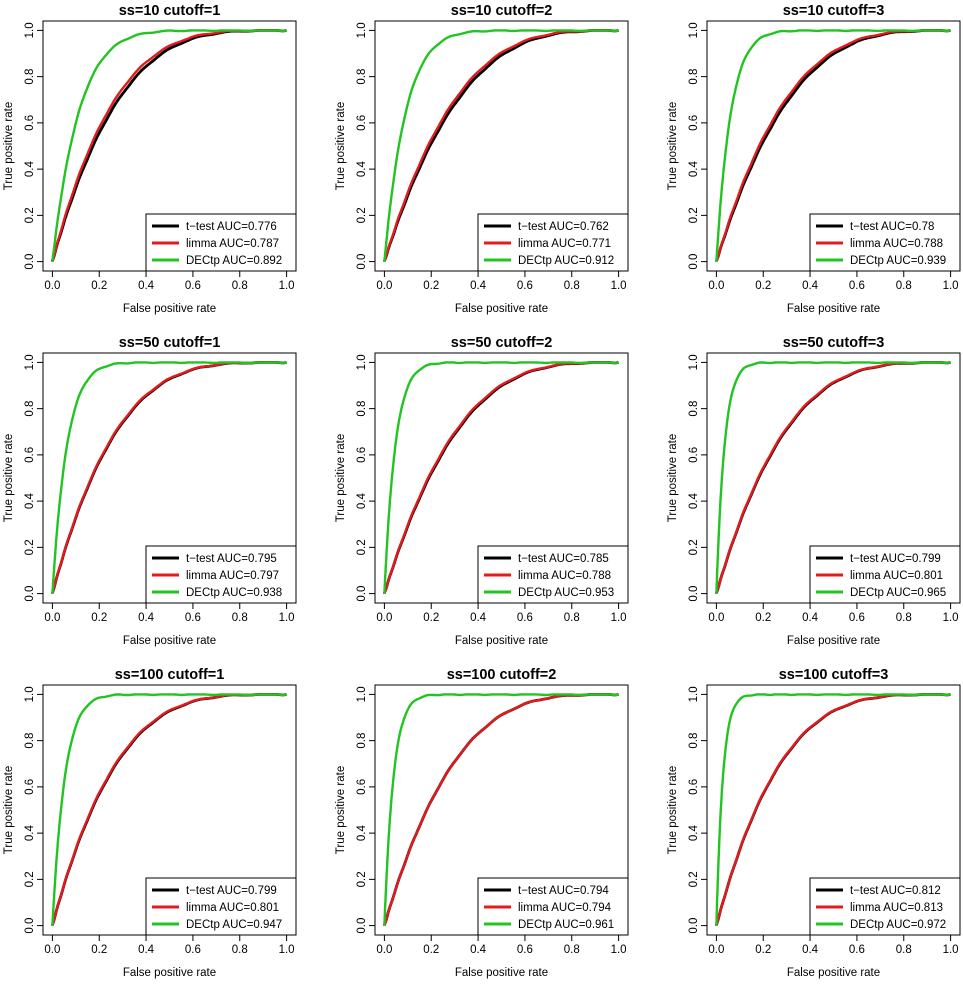 The image size is (963, 990). What do you see at coordinates (566, 925) in the screenshot?
I see `legend-entry: DECtp AUC=0.961` at bounding box center [566, 925].